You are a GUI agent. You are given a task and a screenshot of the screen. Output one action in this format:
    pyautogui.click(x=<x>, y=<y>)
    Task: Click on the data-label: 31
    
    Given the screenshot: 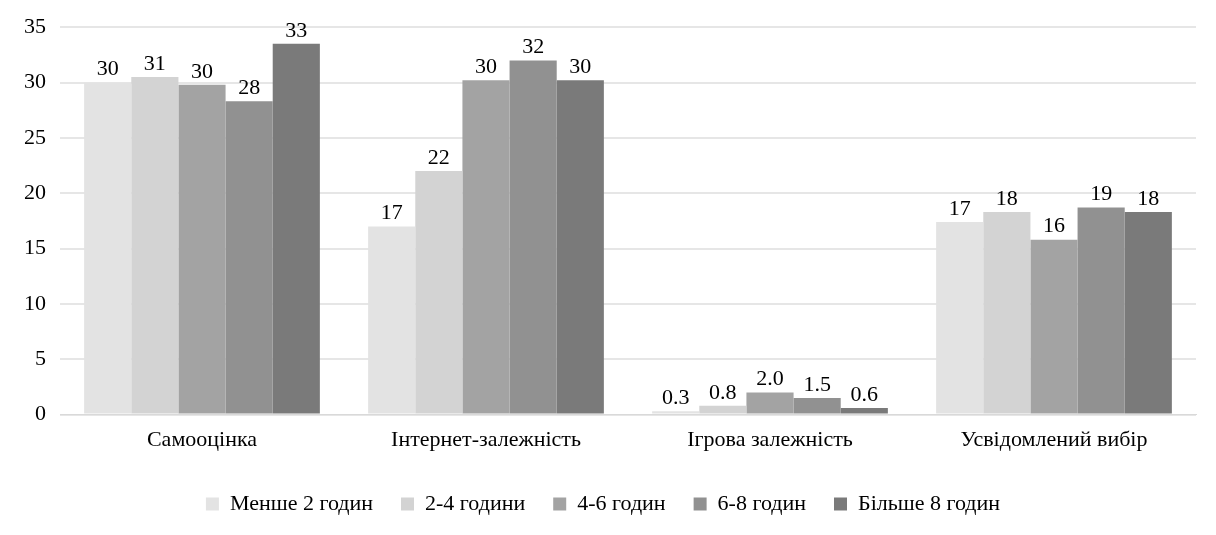 What is the action you would take?
    pyautogui.click(x=154, y=62)
    